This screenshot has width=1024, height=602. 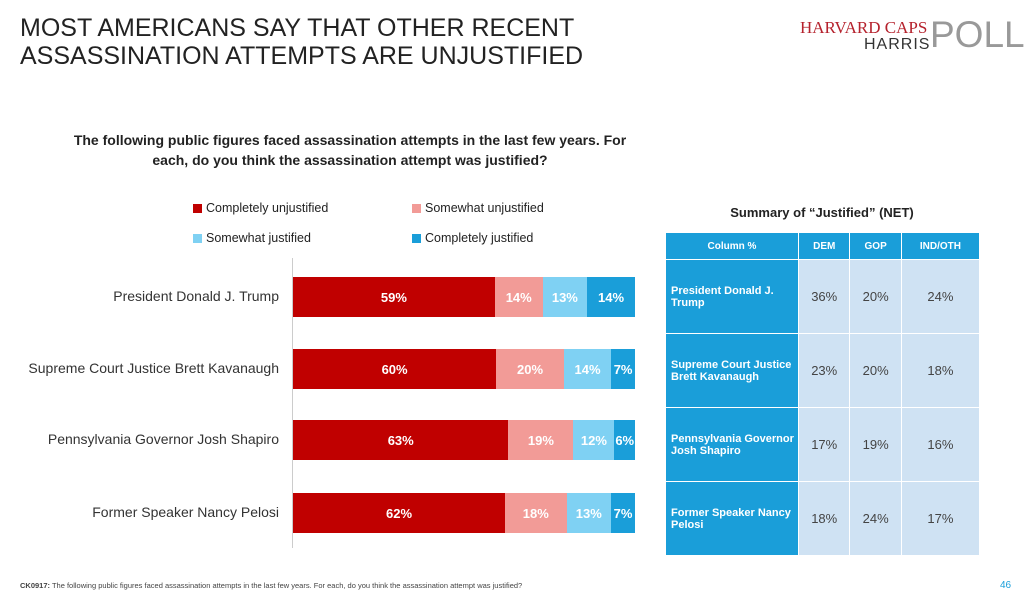 I want to click on column-header: GOP, so click(x=875, y=246).